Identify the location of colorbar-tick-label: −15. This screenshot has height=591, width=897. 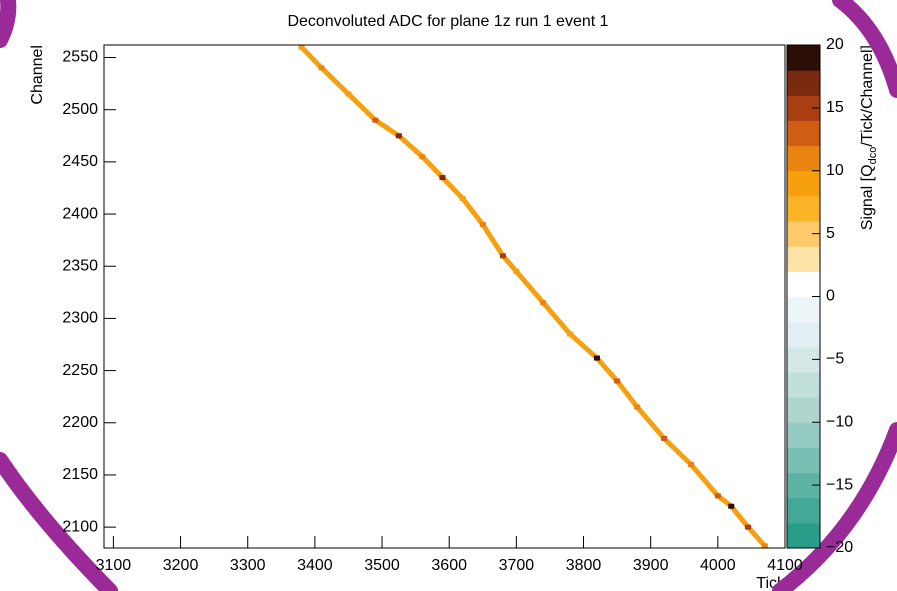
(839, 484).